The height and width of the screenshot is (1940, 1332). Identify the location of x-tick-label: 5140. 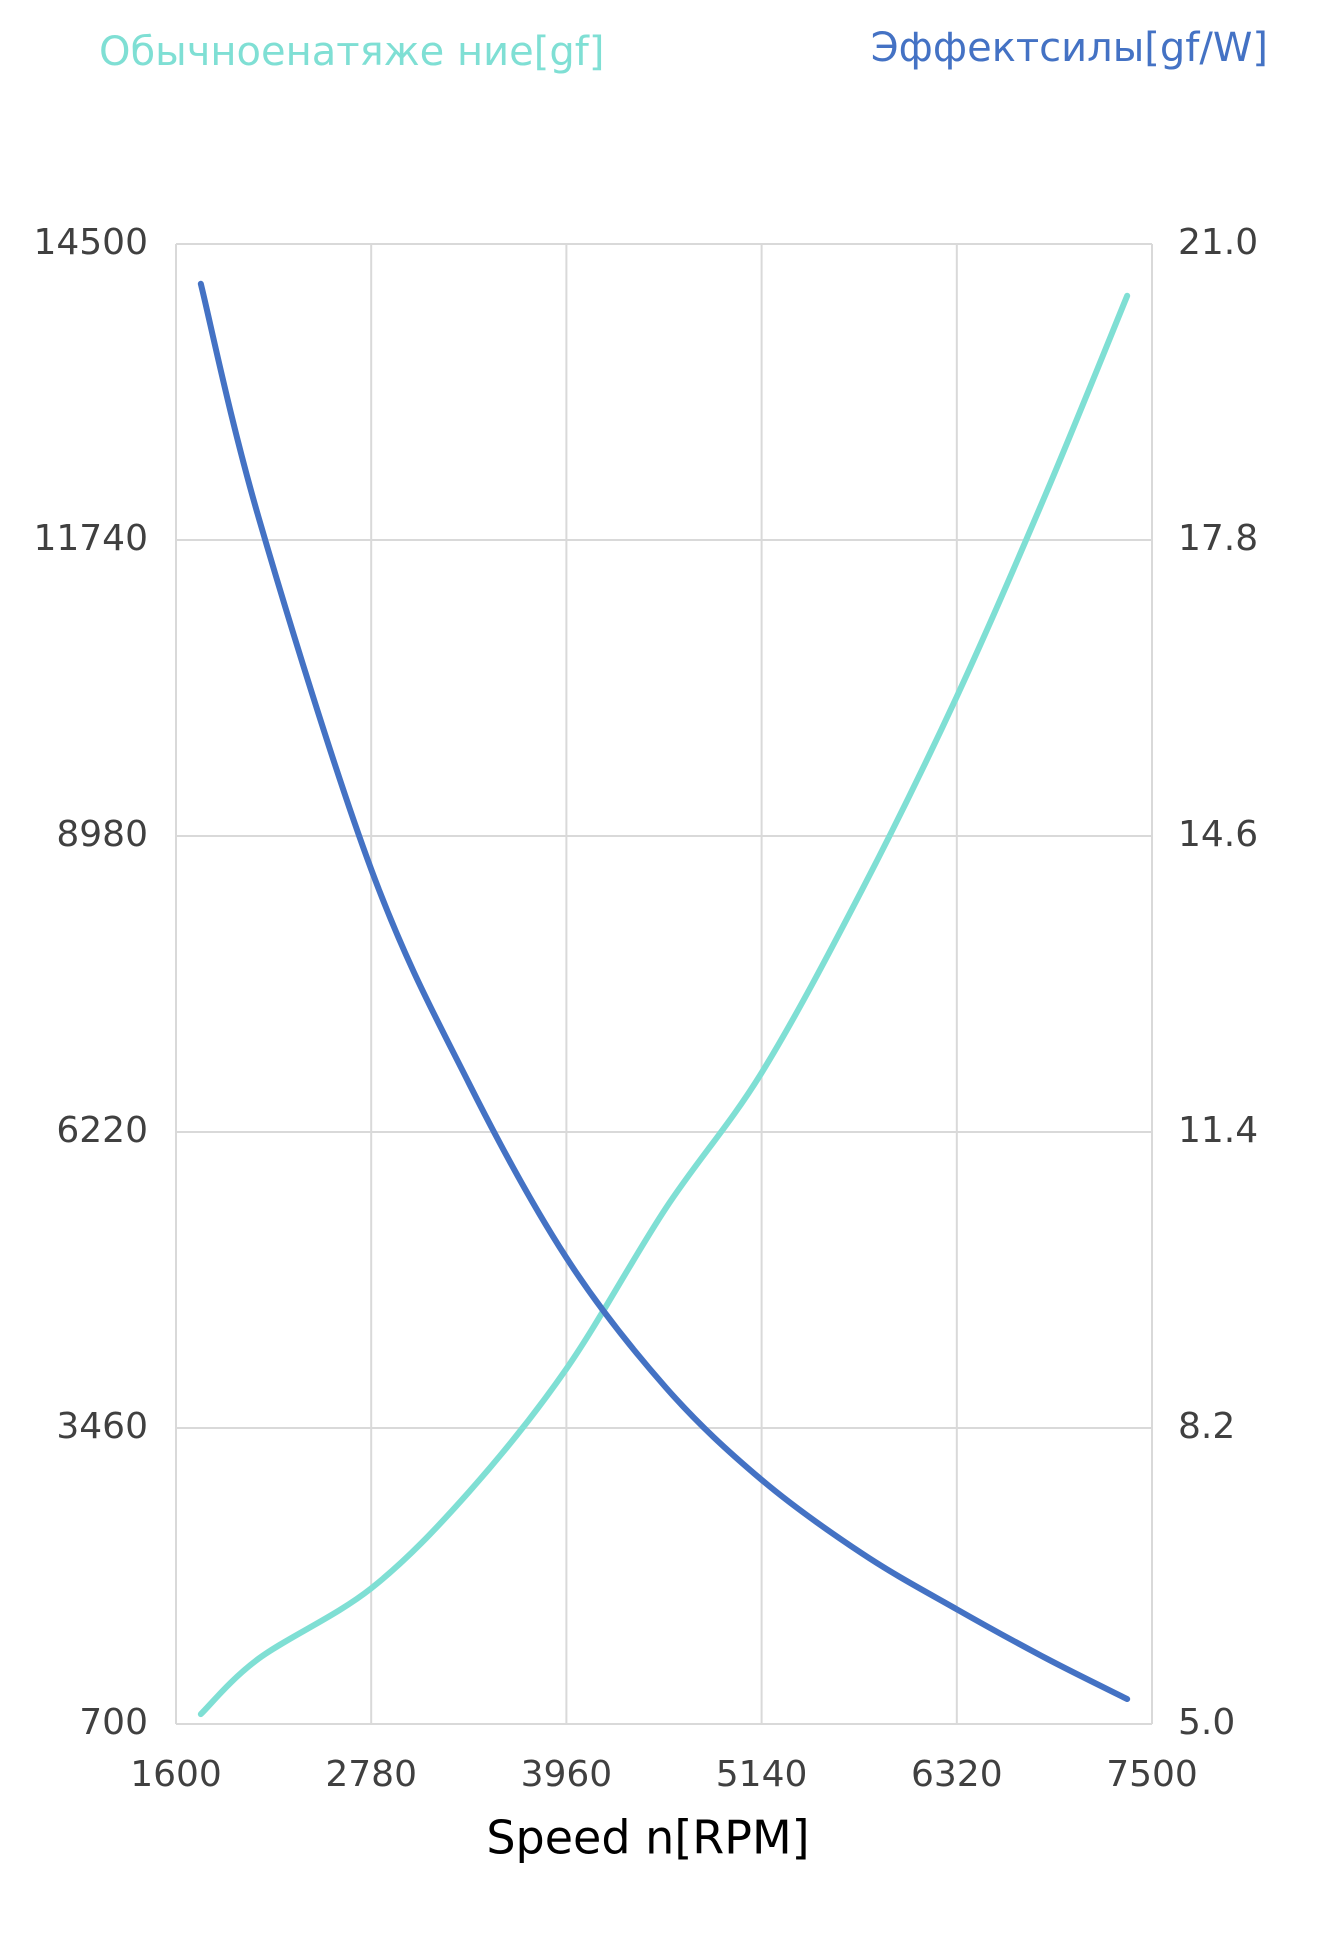
(762, 1774).